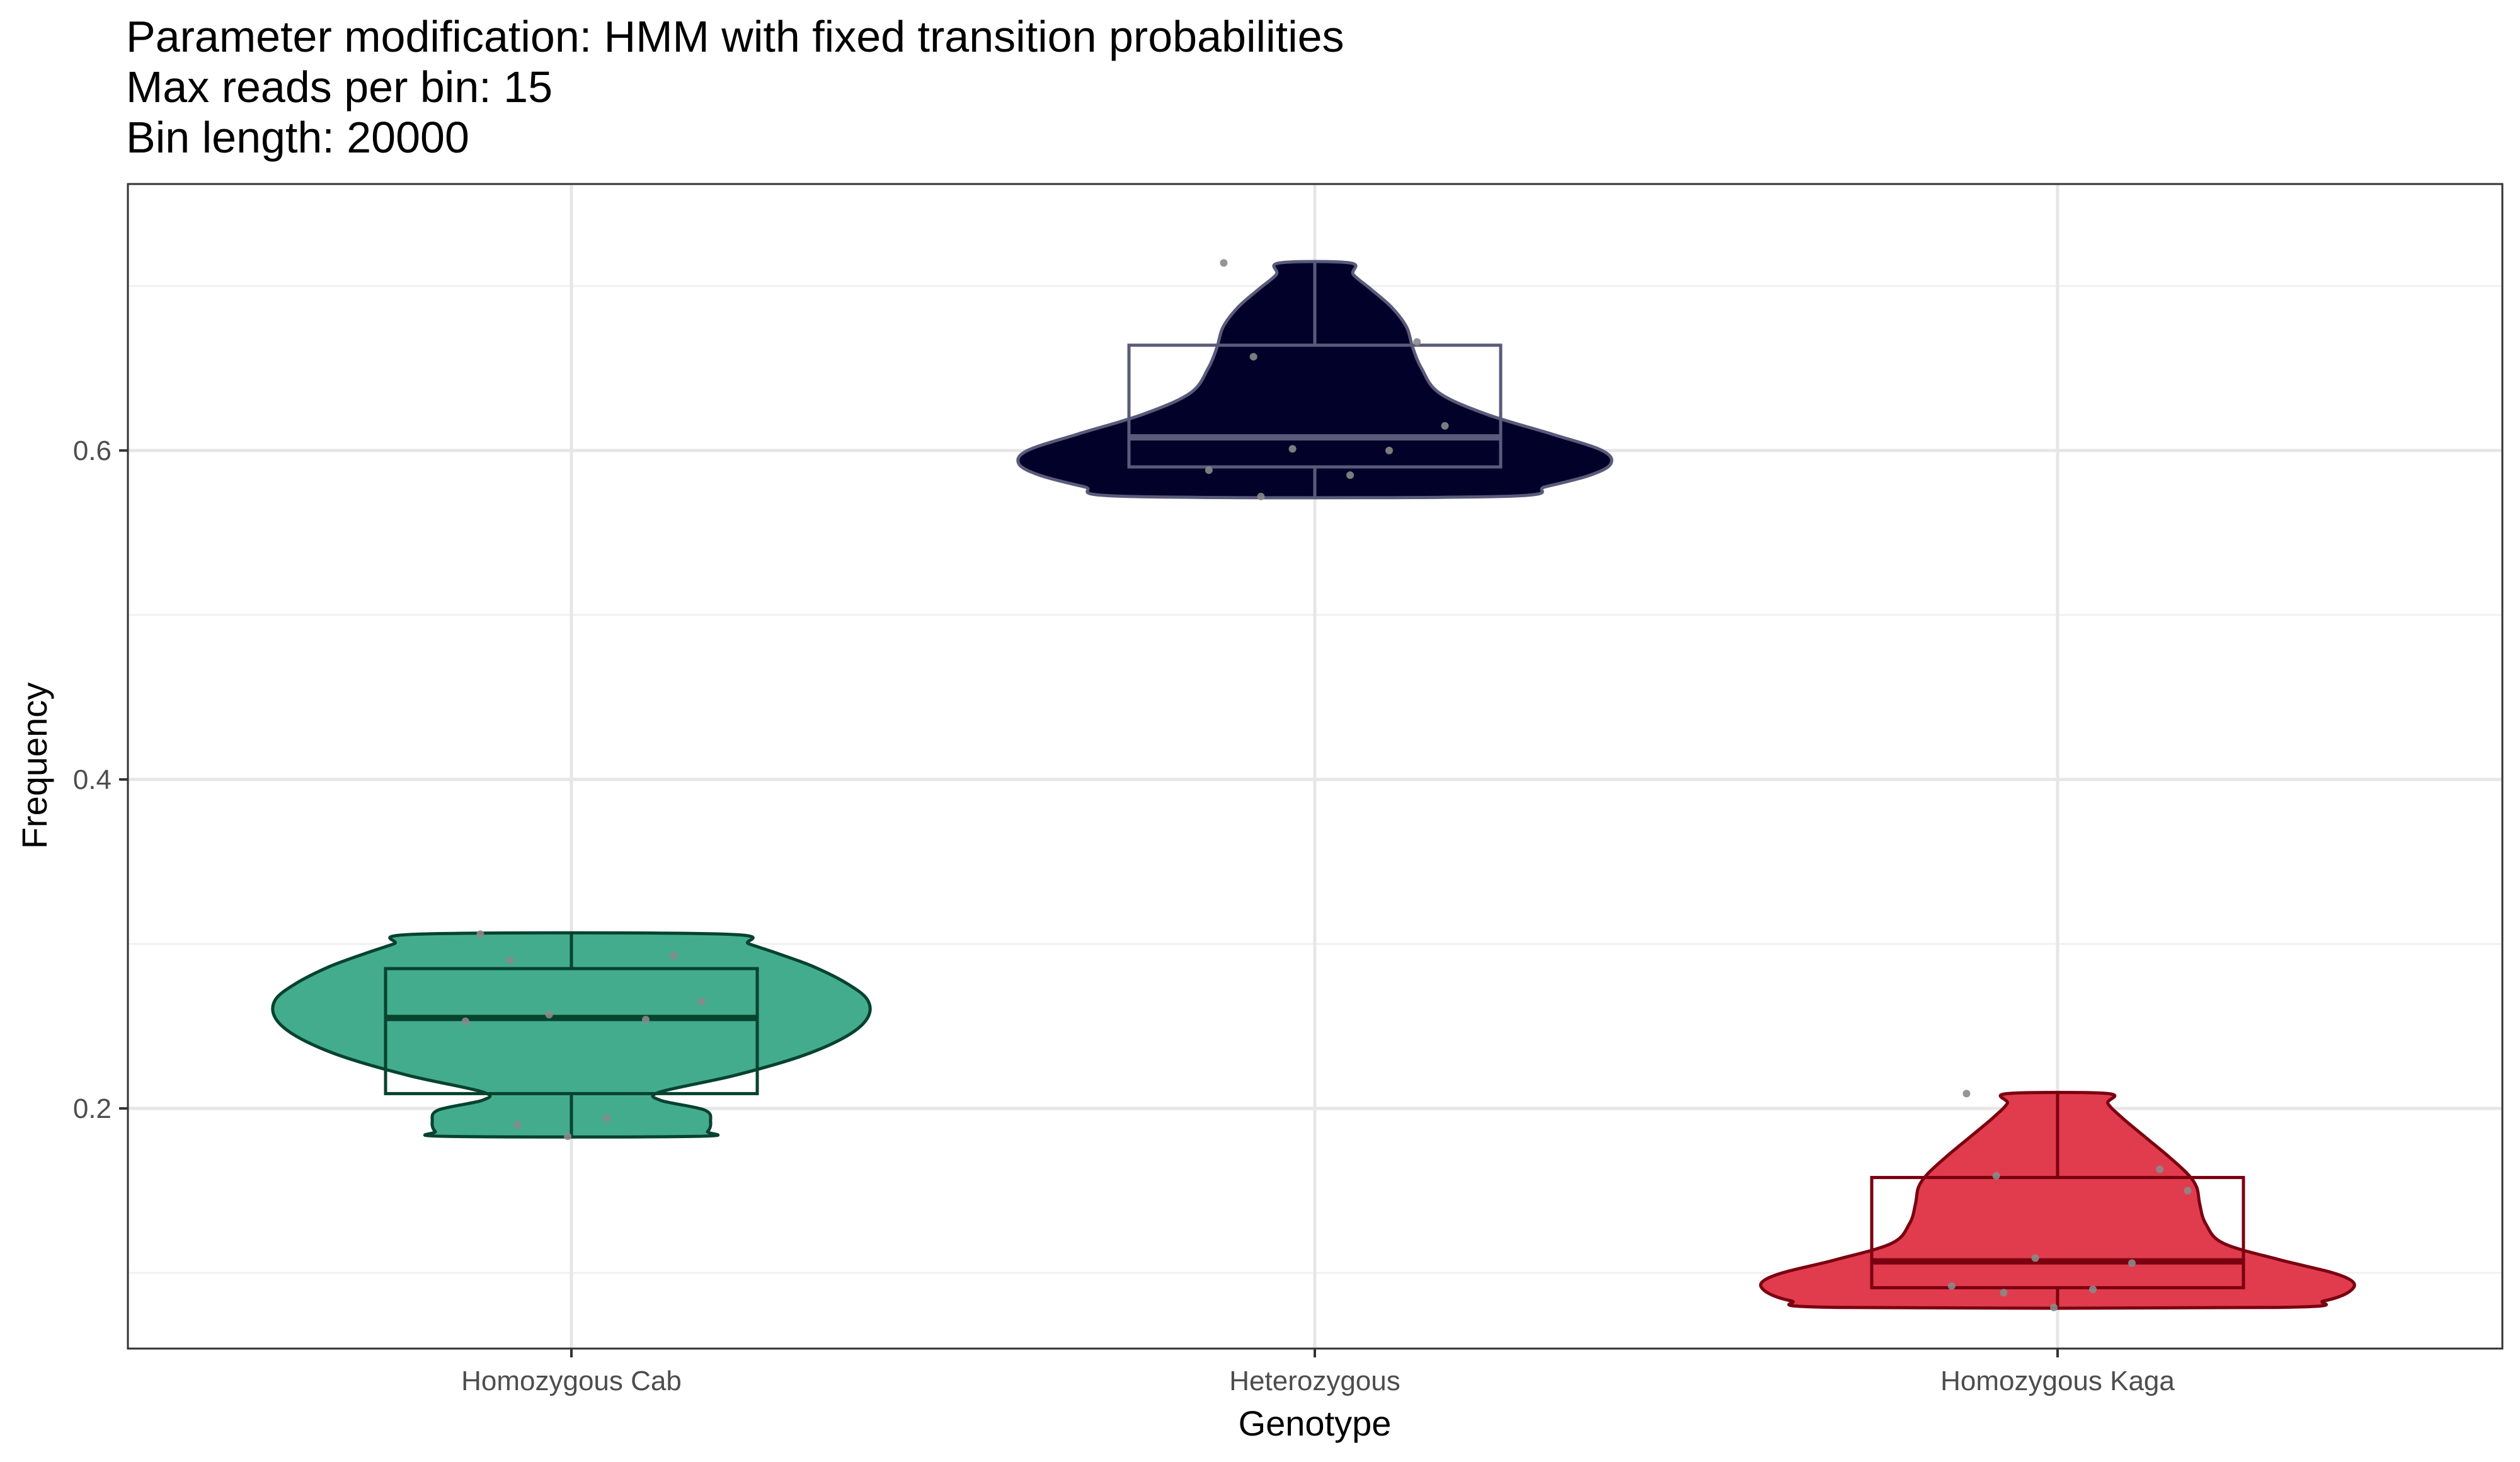  What do you see at coordinates (1314, 1381) in the screenshot?
I see `x-tick-label: Heterozygous` at bounding box center [1314, 1381].